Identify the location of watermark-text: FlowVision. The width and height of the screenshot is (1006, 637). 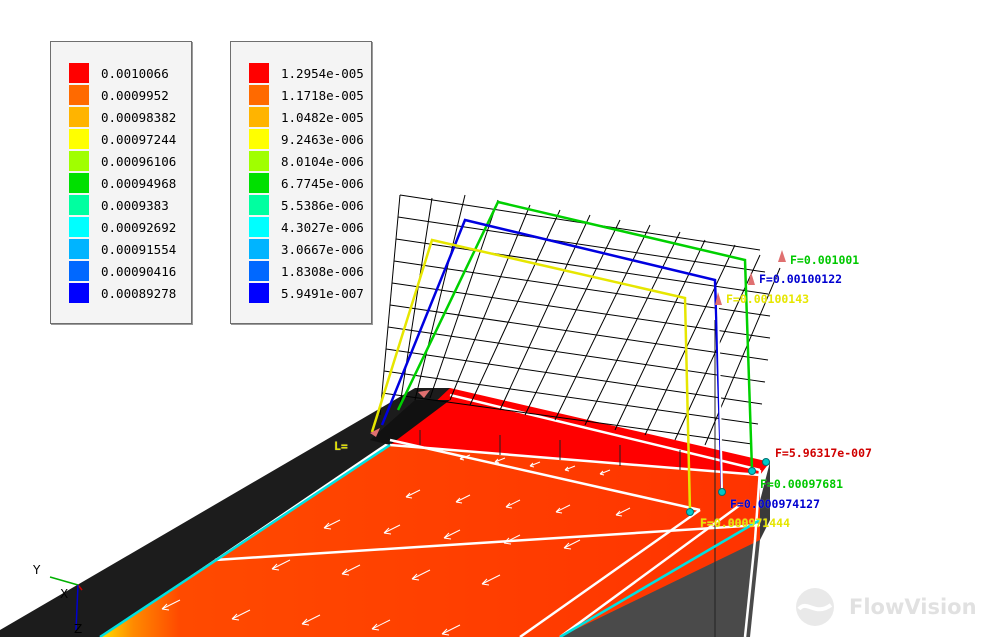
(913, 607).